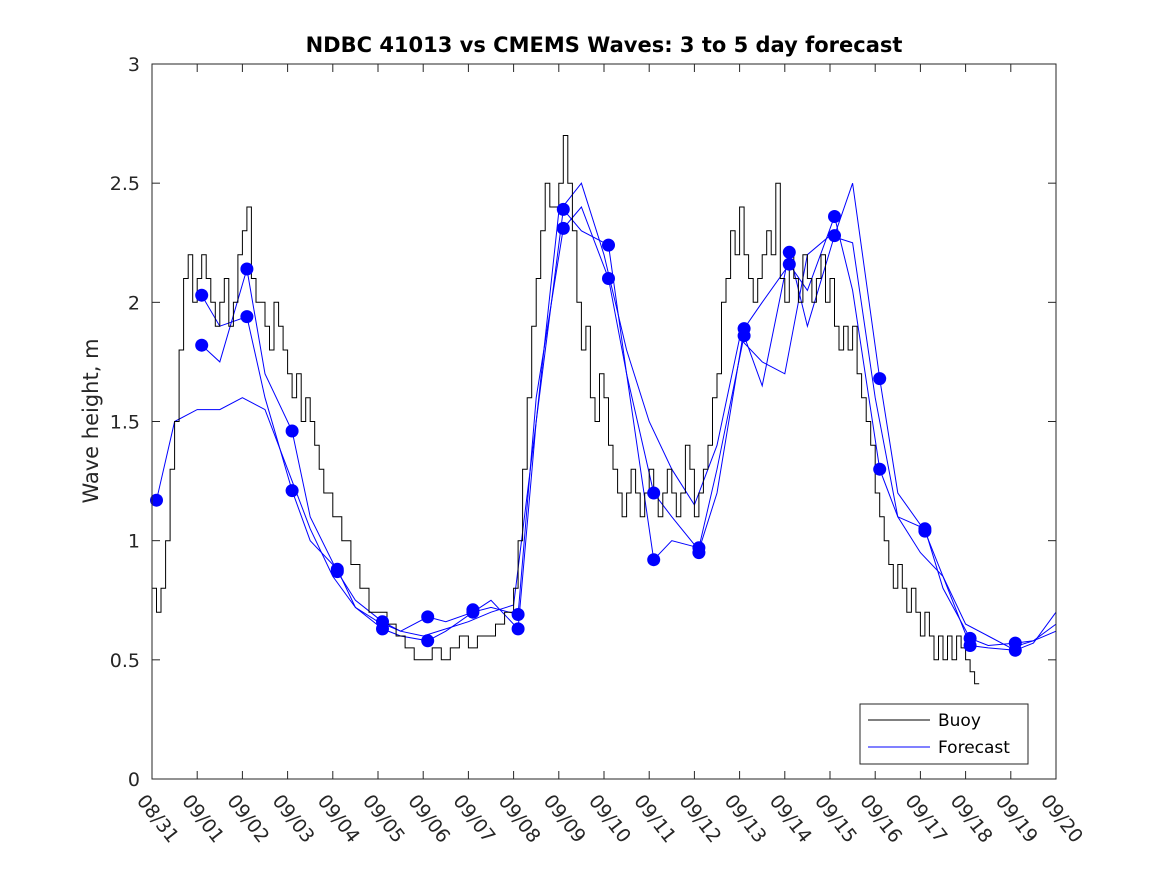  Describe the element at coordinates (959, 721) in the screenshot. I see `legend-buoy-label: Buoy` at that location.